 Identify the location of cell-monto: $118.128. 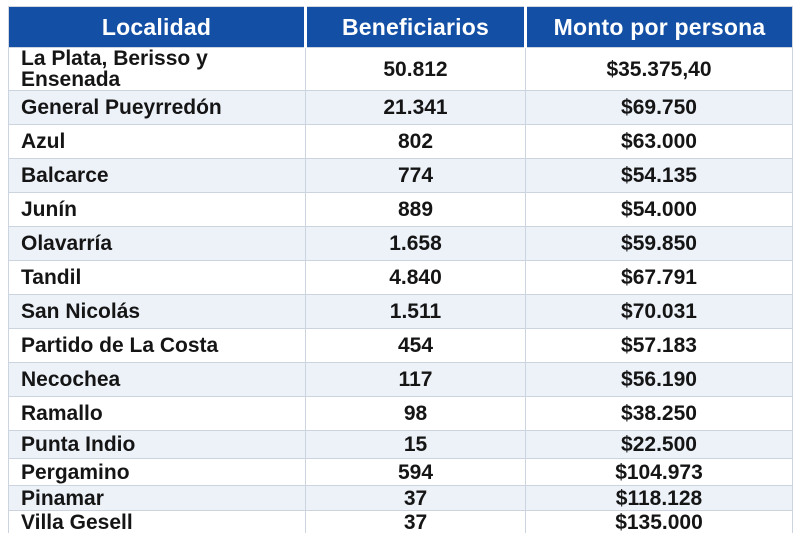
(659, 498).